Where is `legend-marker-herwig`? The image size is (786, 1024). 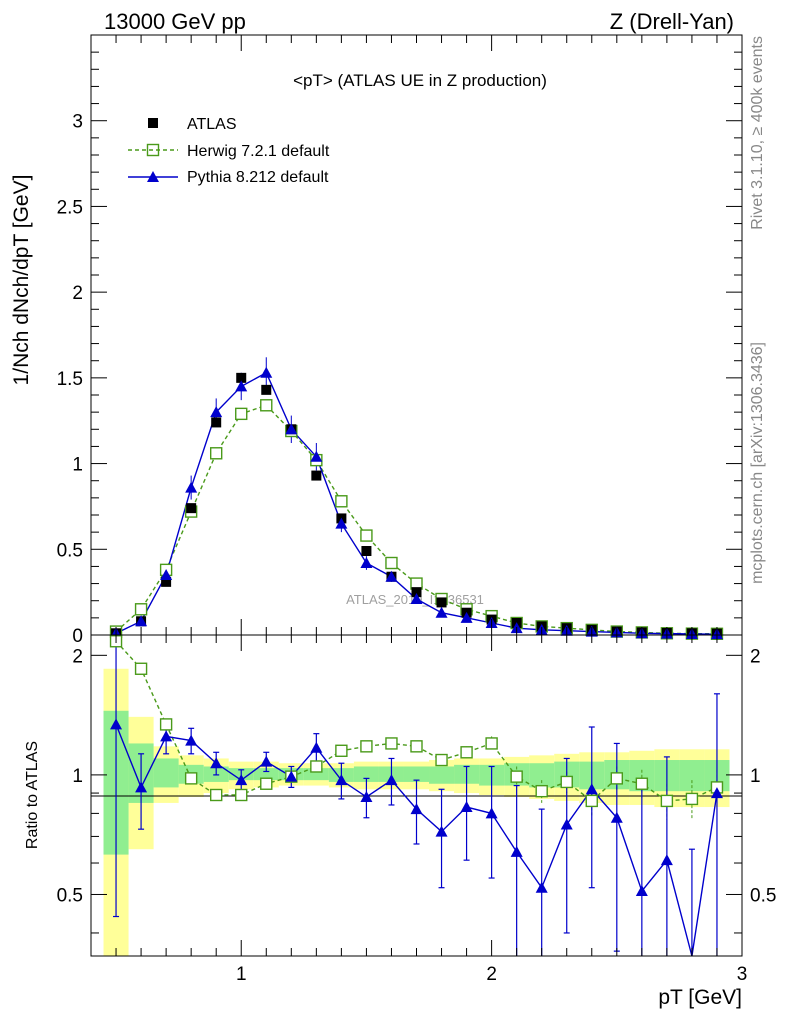 legend-marker-herwig is located at coordinates (153, 150).